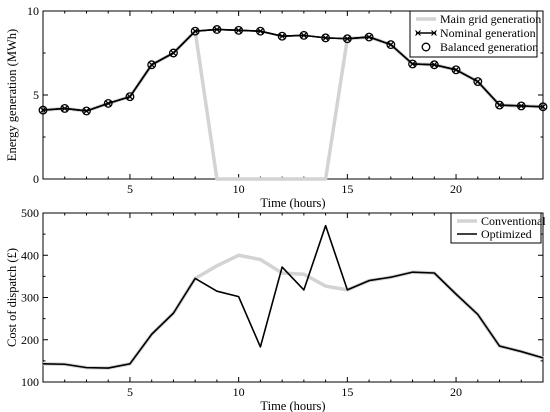  I want to click on y-tick-label: 400, so click(30, 255).